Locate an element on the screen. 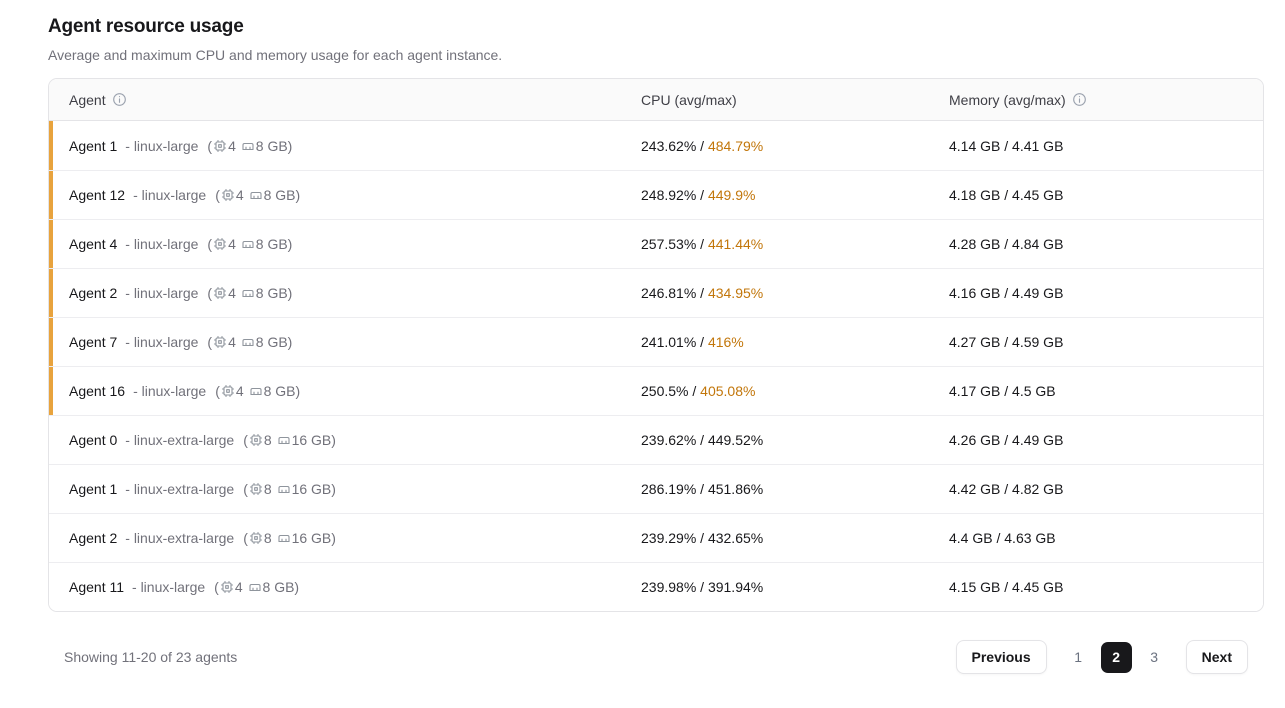 Image resolution: width=1285 pixels, height=708 pixels. memory-usage-cell: 4.28 GB / 4.84 GB is located at coordinates (1006, 244).